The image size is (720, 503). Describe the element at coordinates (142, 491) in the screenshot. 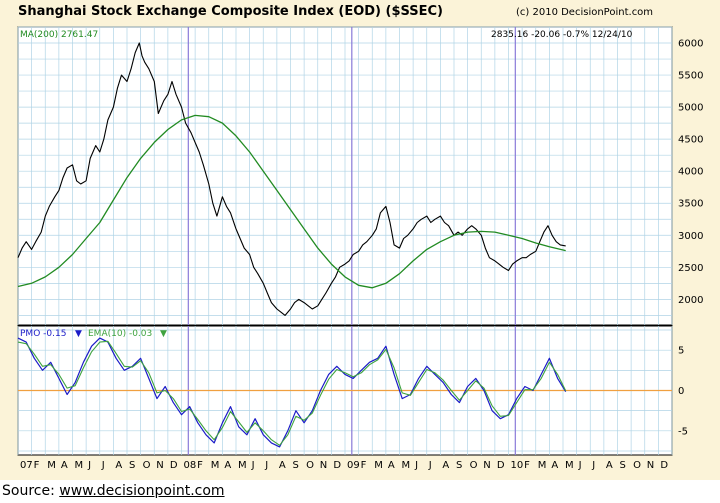

I see `source-link: www.decisionpoint.com` at that location.